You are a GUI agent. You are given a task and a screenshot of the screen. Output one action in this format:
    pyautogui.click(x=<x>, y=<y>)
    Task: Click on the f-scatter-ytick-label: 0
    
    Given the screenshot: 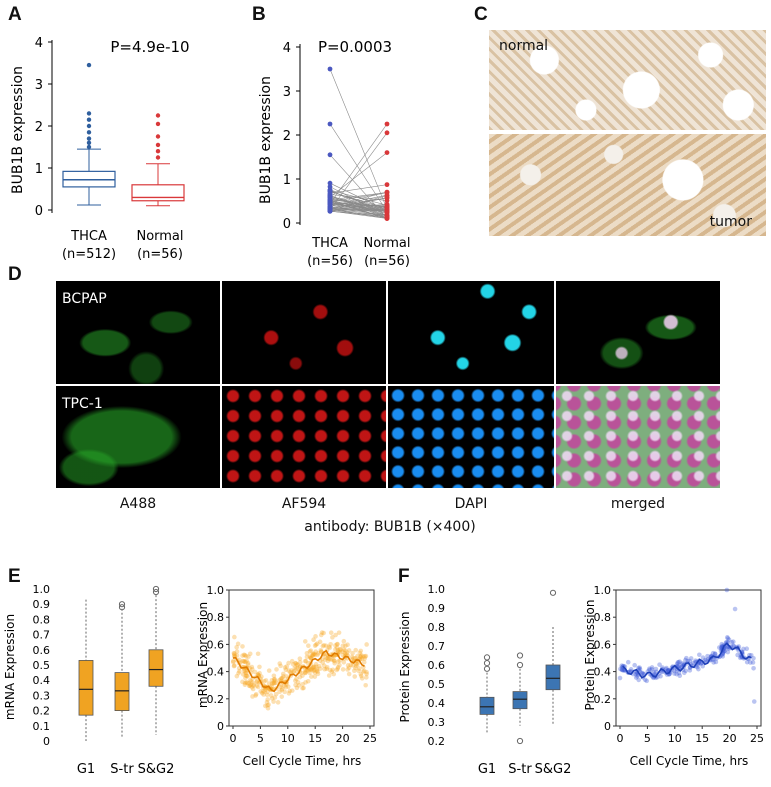 What is the action you would take?
    pyautogui.click(x=607, y=726)
    